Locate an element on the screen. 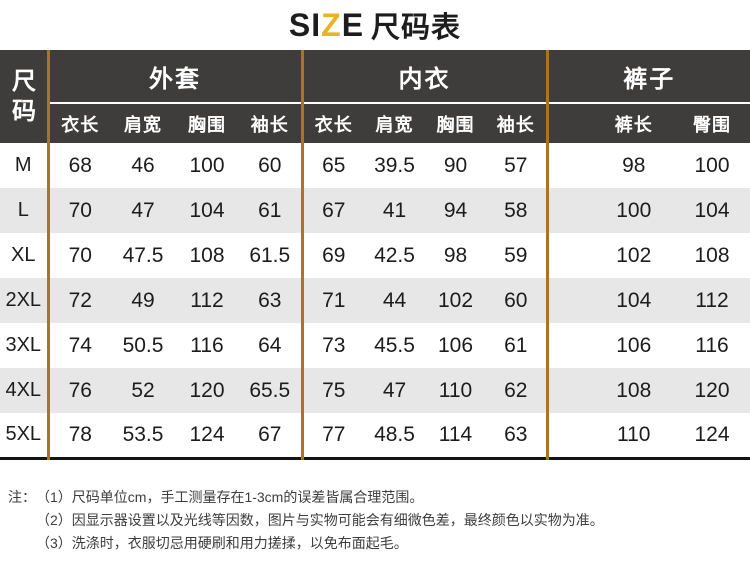 The image size is (750, 581). measurement-value: 69 is located at coordinates (332, 255).